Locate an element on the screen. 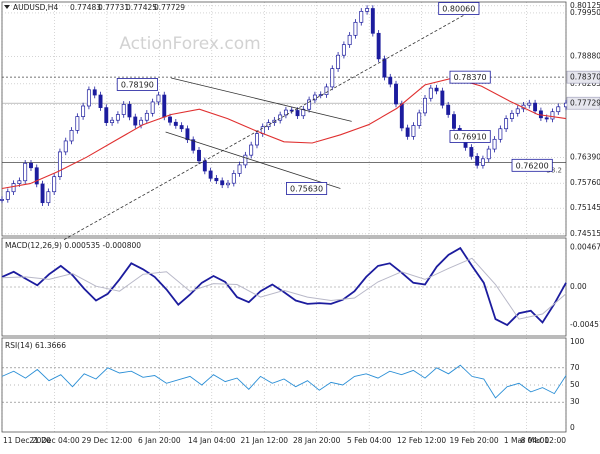 The image size is (600, 454). rsi-title: RSI(14) 61.3666 is located at coordinates (35, 345).